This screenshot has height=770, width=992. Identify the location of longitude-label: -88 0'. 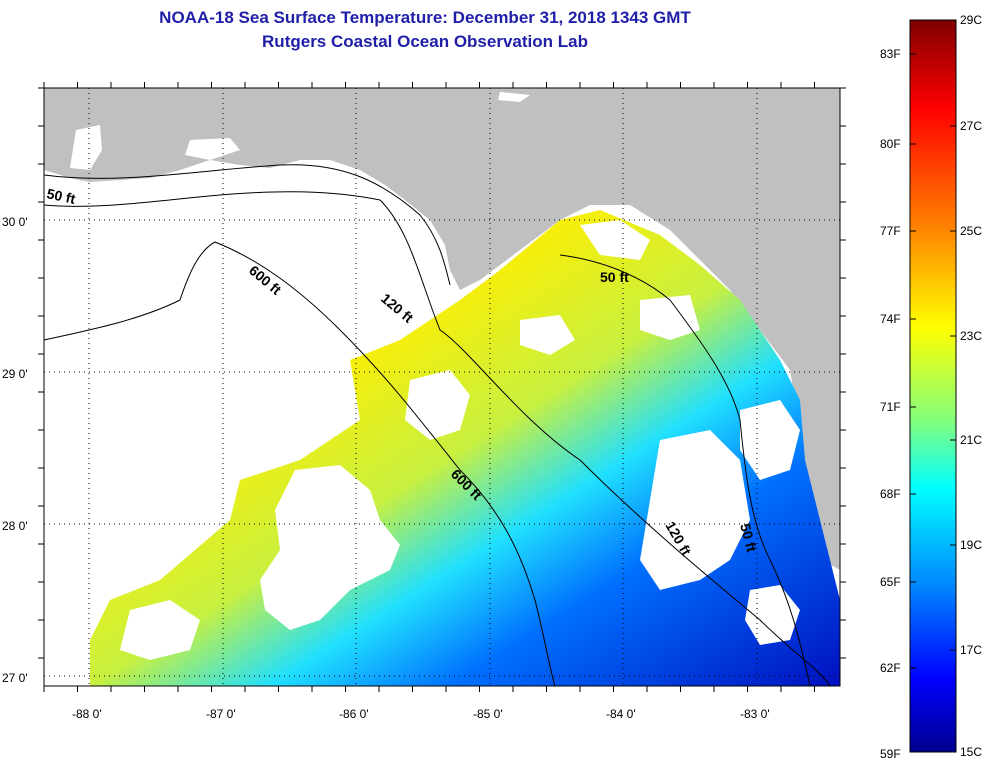
(87, 714).